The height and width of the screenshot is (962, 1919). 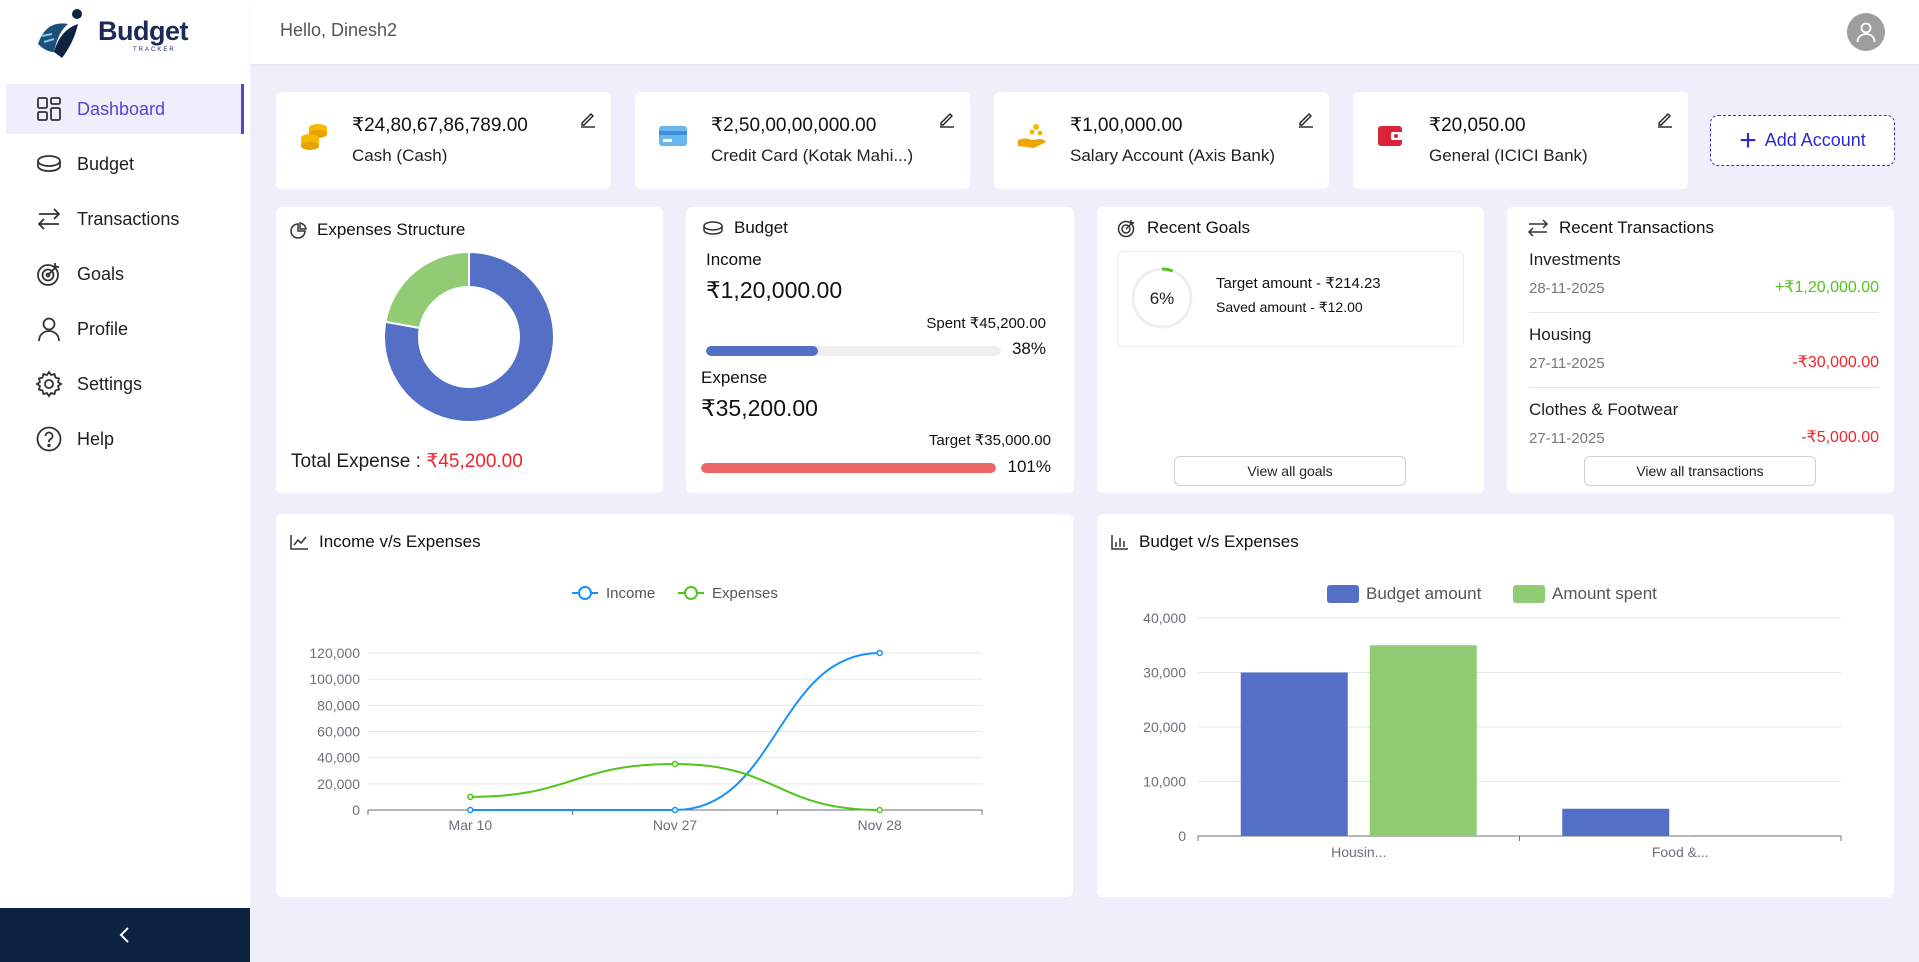 I want to click on total-expense-label: Total Expense :, so click(x=359, y=461).